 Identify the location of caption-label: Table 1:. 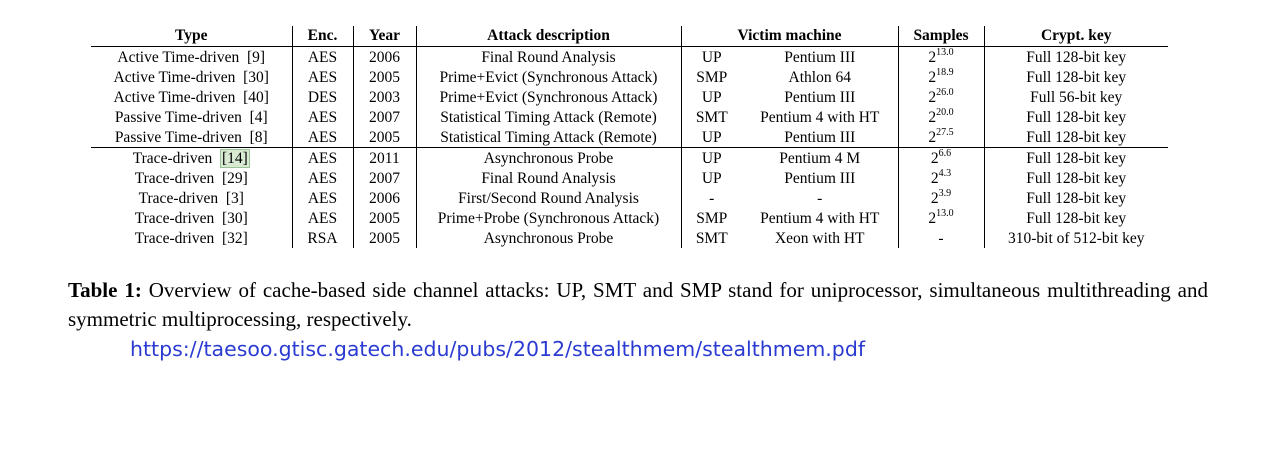
(105, 290).